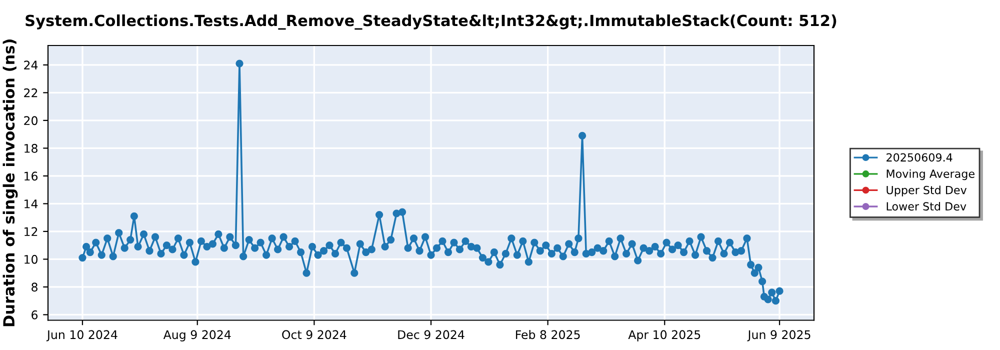 The height and width of the screenshot is (350, 1000). What do you see at coordinates (31, 231) in the screenshot?
I see `y-tick-label: 12` at bounding box center [31, 231].